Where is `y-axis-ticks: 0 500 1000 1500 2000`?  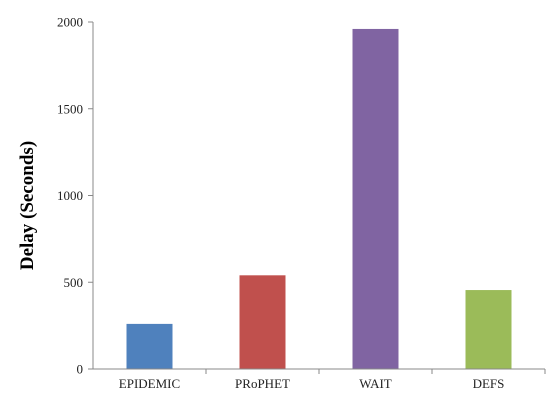 y-axis-ticks: 0 500 1000 1500 2000 is located at coordinates (75, 196).